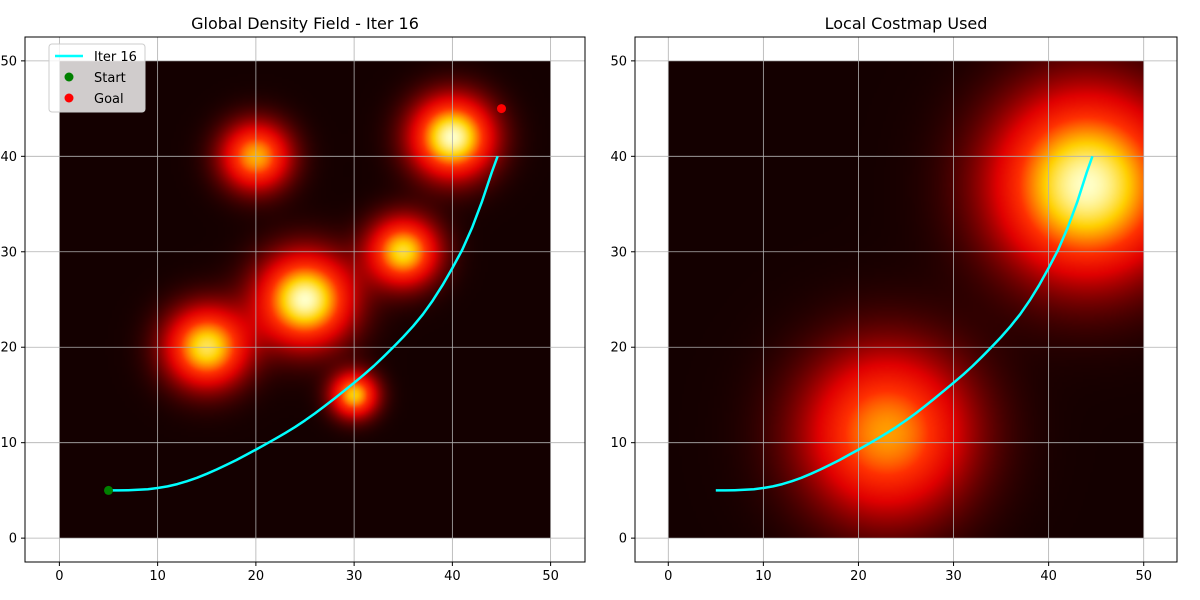 Image resolution: width=1200 pixels, height=600 pixels. Describe the element at coordinates (110, 78) in the screenshot. I see `legend-label: Start` at that location.